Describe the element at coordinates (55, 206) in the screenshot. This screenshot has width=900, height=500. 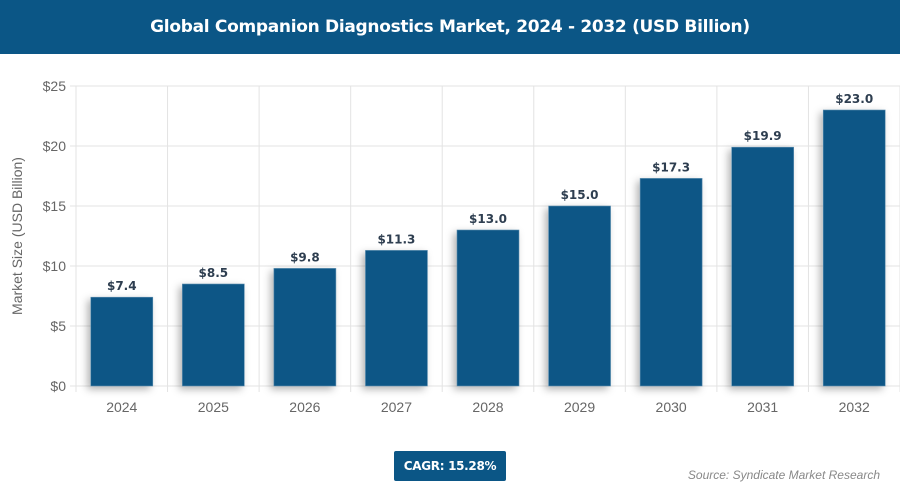
I see `y-tick-label: $15` at that location.